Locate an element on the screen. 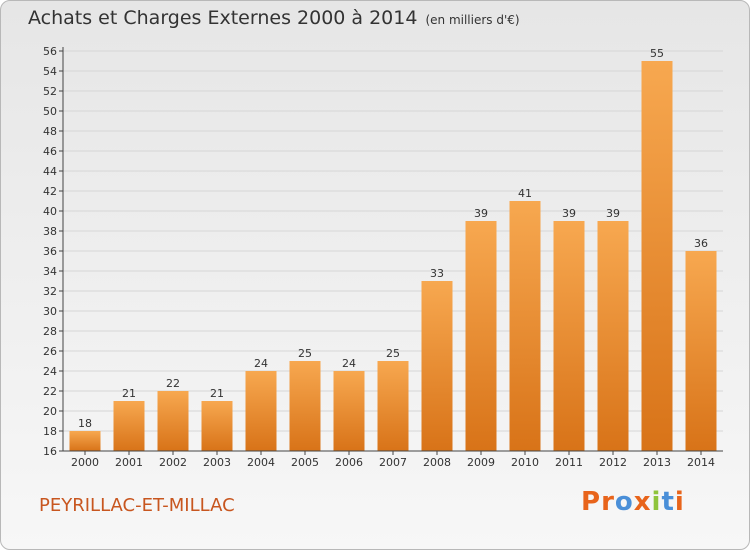 Image resolution: width=750 pixels, height=550 pixels. x-tick-label: 2000 is located at coordinates (85, 462).